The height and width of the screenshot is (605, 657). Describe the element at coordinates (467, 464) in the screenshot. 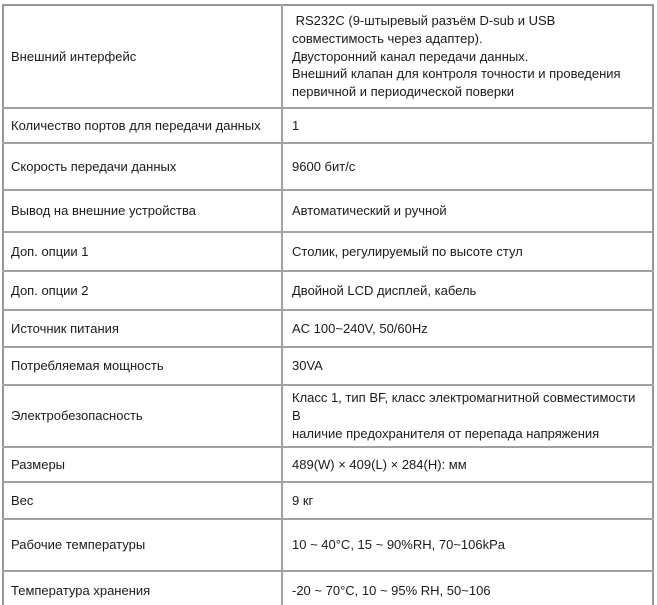

I see `spec-value: 489(W) × 409(L) × 284(H): мм` at that location.